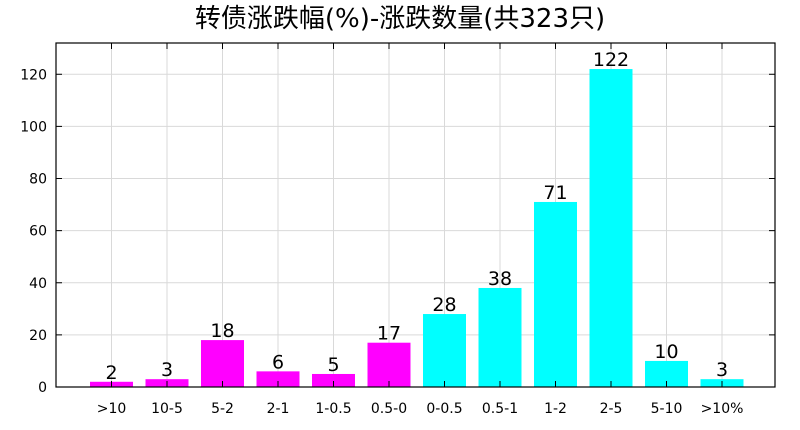  I want to click on bar-value-label: 6, so click(278, 362).